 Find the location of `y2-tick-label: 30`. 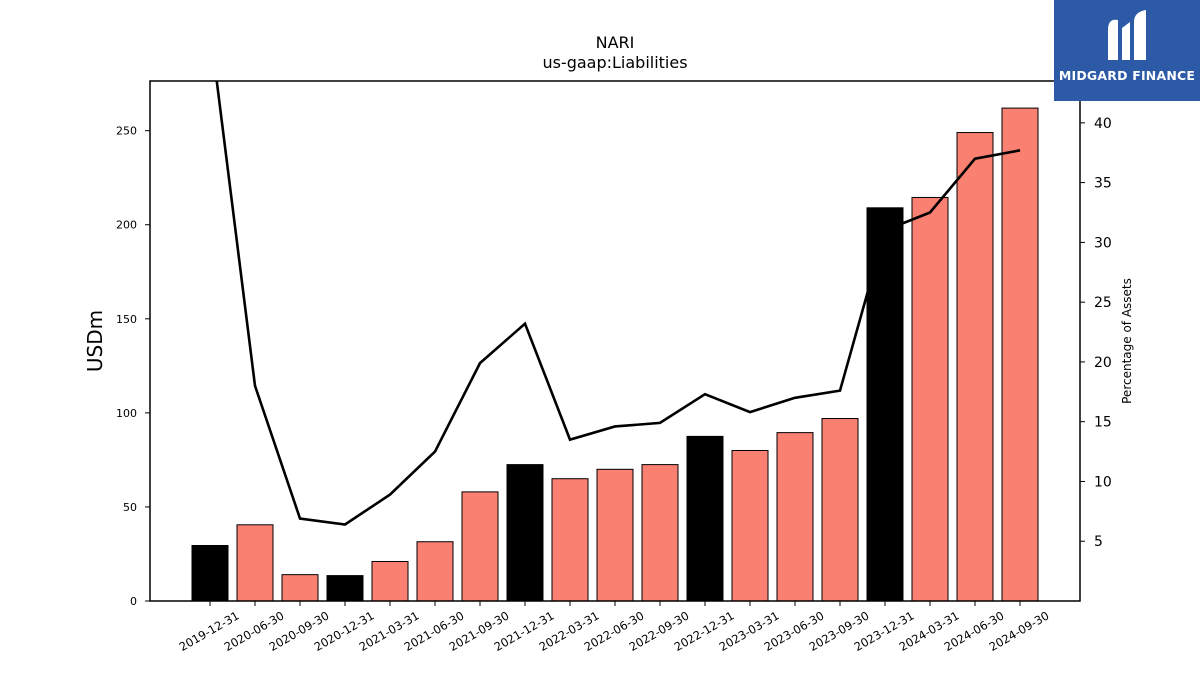

y2-tick-label: 30 is located at coordinates (1103, 243).